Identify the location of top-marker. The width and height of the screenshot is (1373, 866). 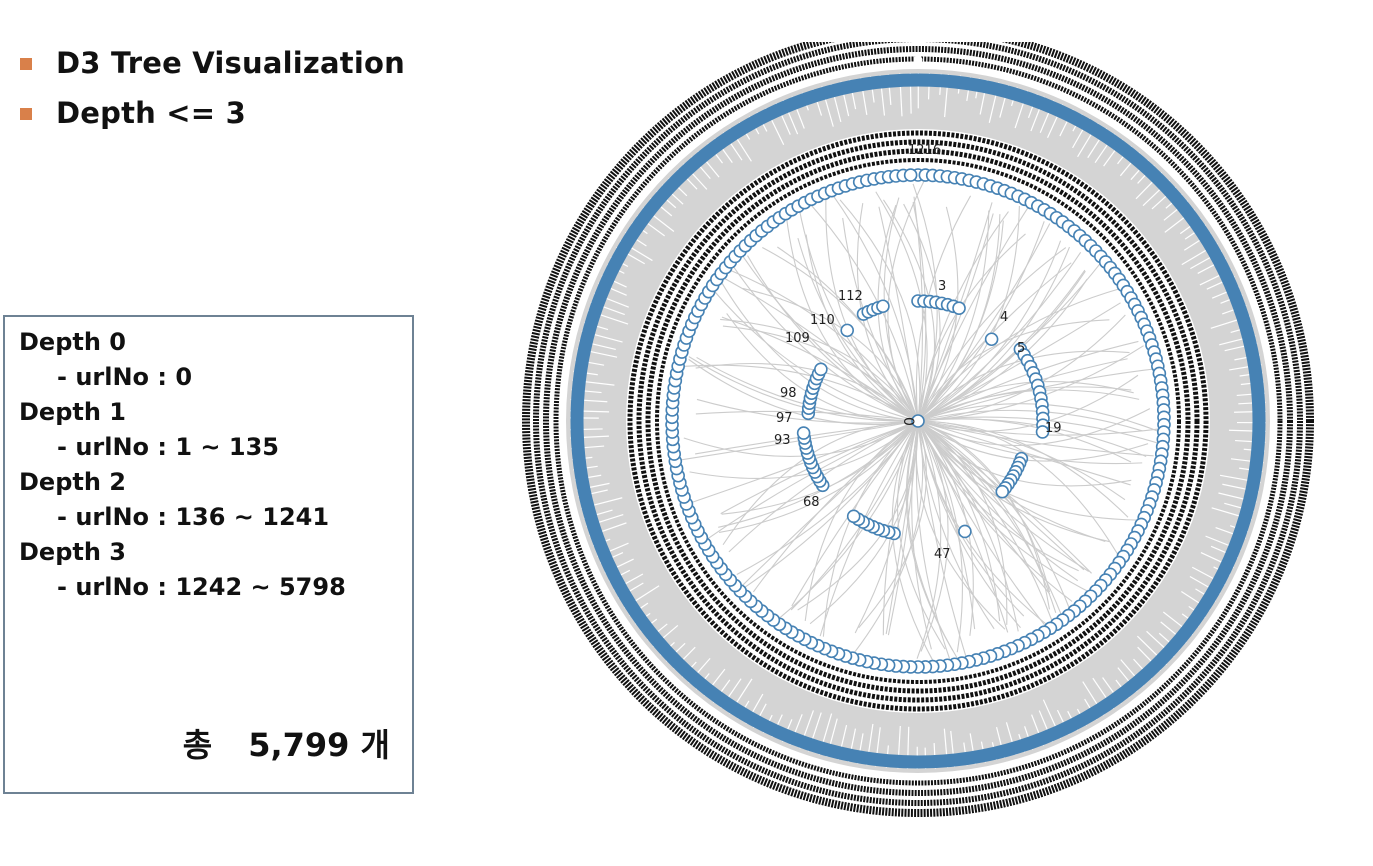
(918, 60).